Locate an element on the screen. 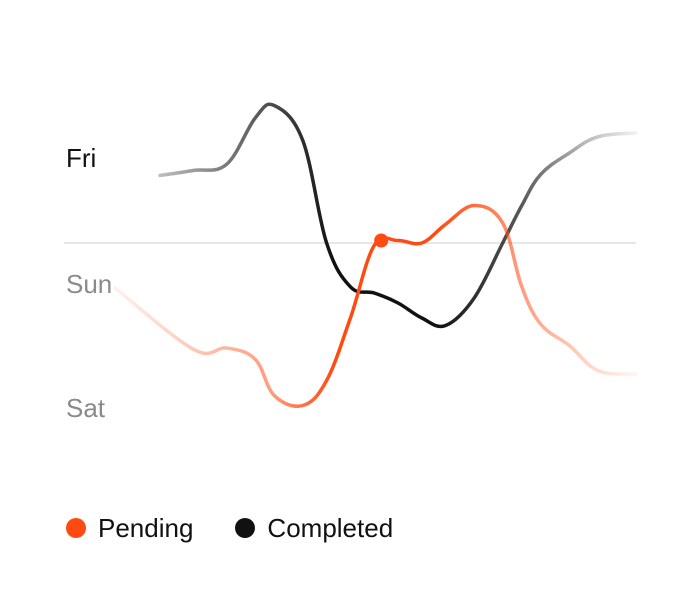  highlight-point-pending is located at coordinates (381, 240).